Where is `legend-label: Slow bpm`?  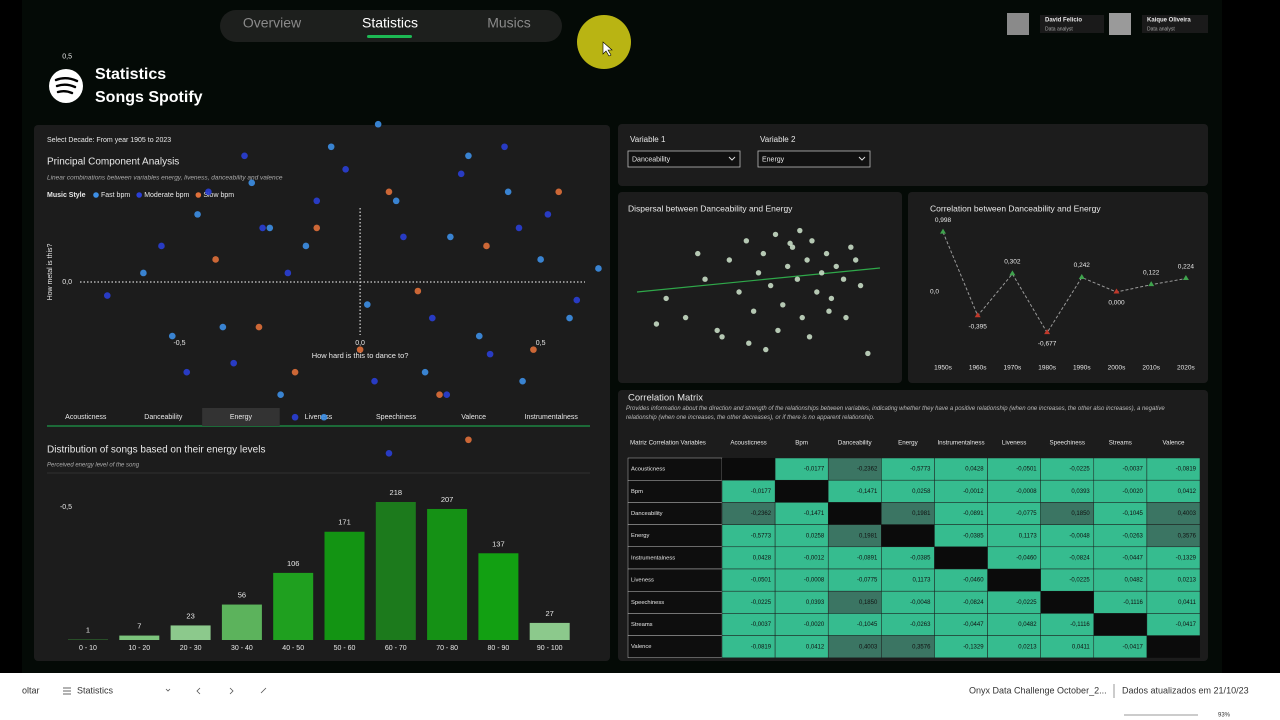
legend-label: Slow bpm is located at coordinates (218, 195).